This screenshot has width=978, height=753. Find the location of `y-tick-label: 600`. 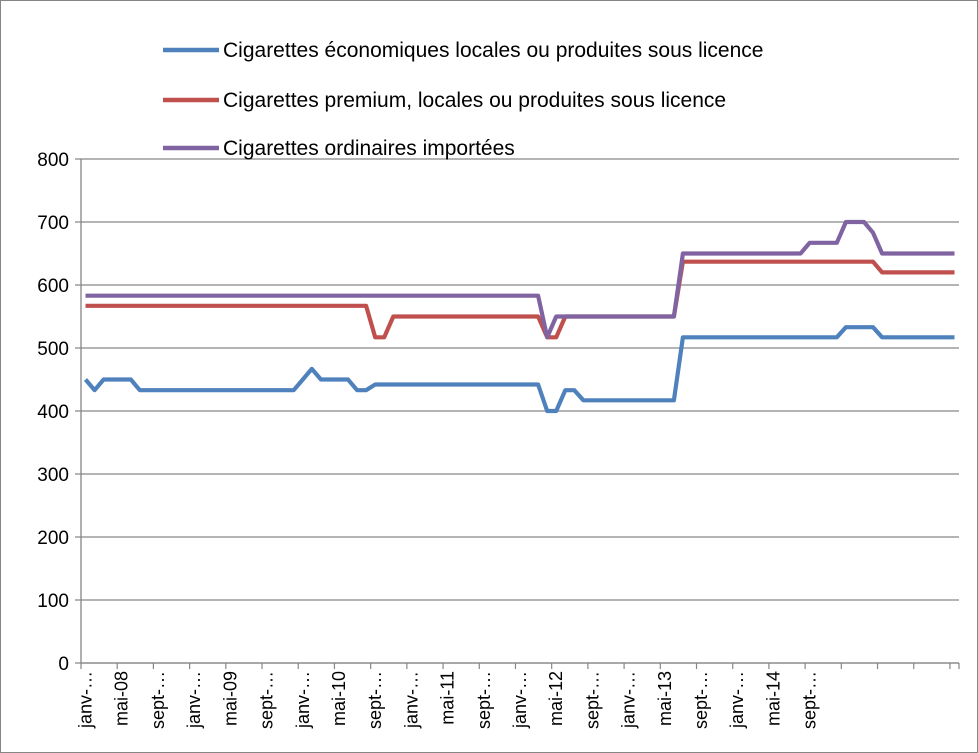

y-tick-label: 600 is located at coordinates (53, 286).